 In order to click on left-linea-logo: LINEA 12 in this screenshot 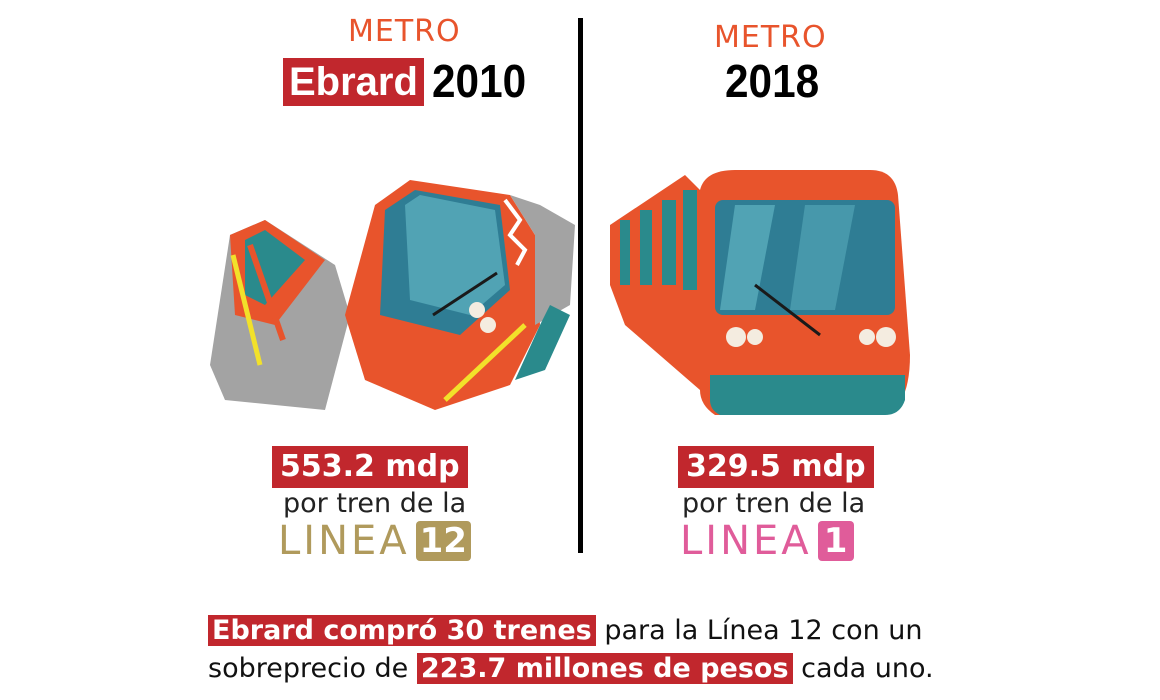, I will do `click(374, 541)`.